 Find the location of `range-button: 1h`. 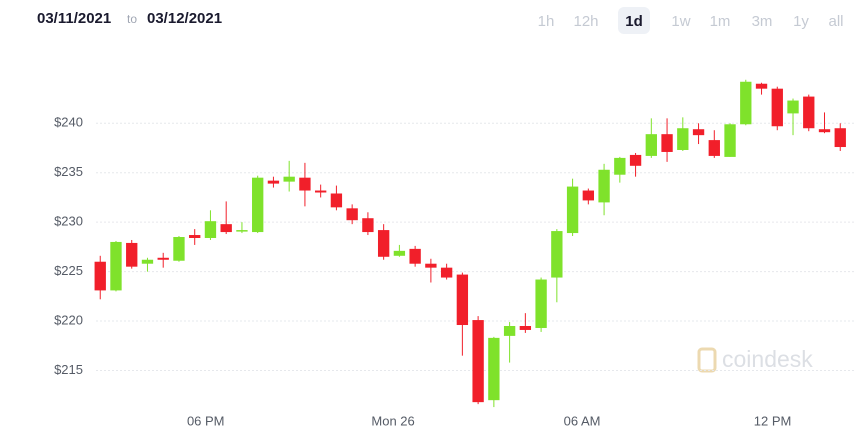

range-button: 1h is located at coordinates (546, 21).